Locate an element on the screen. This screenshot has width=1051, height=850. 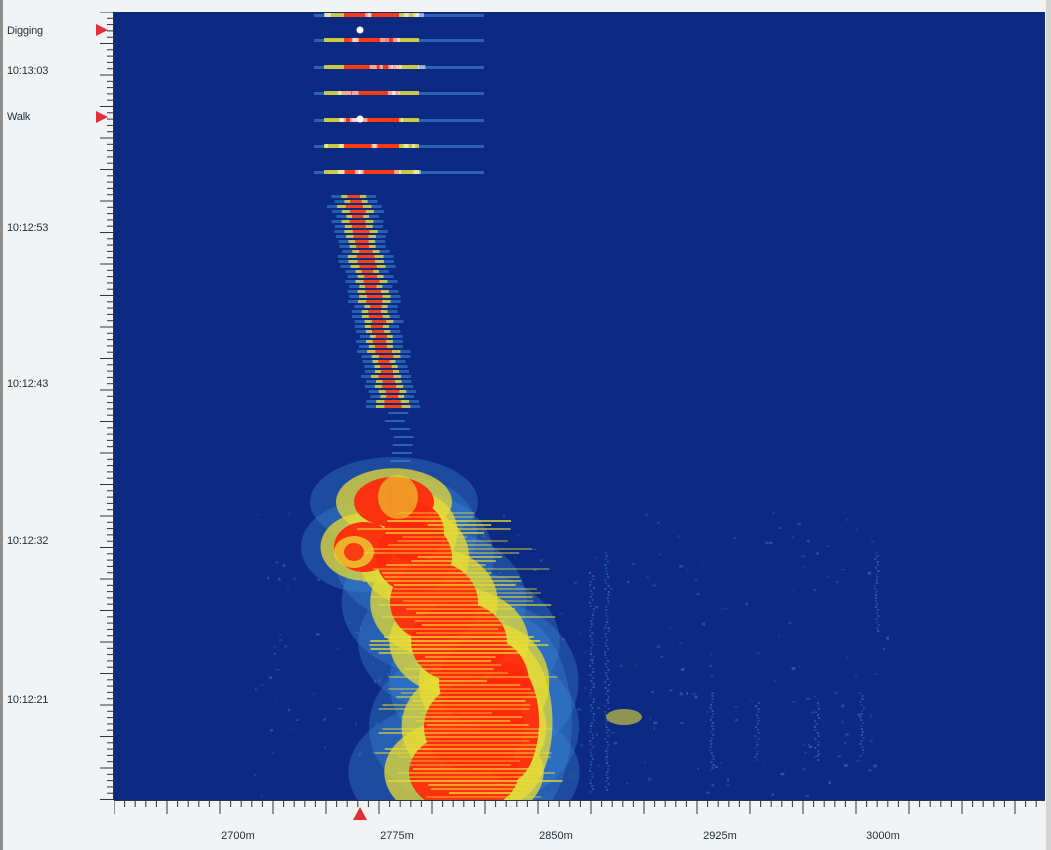
time-scale is located at coordinates (107, 406).